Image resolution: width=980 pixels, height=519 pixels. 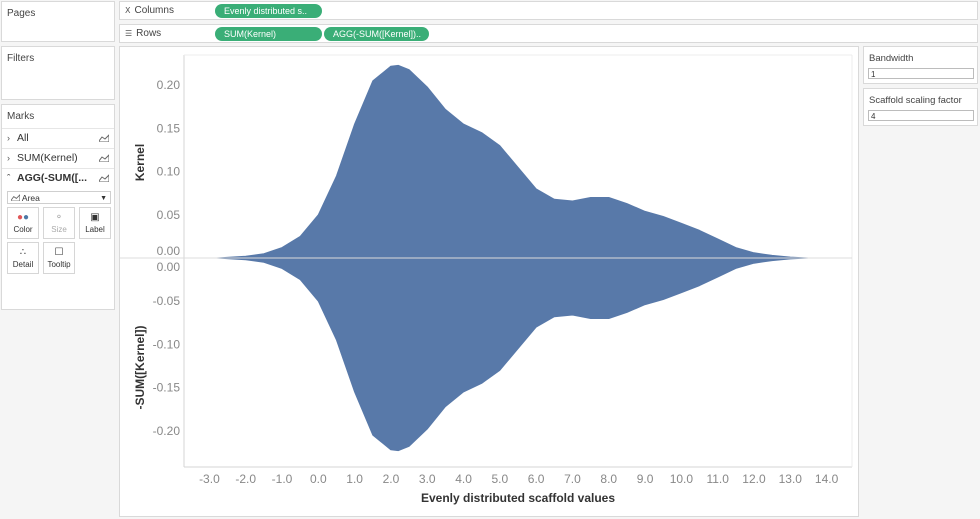 What do you see at coordinates (167, 388) in the screenshot?
I see `y-tick-label-bottom: -0.15` at bounding box center [167, 388].